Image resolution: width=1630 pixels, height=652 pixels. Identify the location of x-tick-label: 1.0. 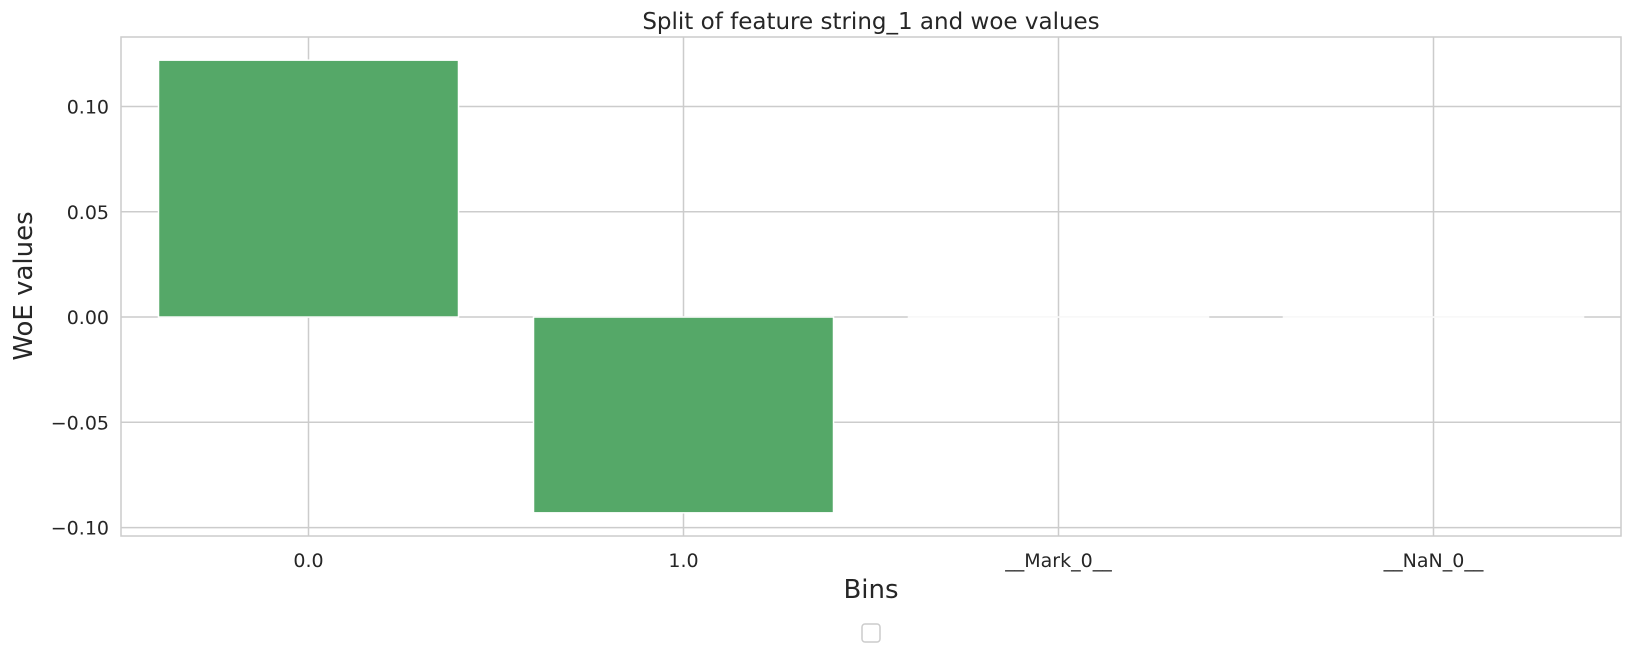
(683, 561).